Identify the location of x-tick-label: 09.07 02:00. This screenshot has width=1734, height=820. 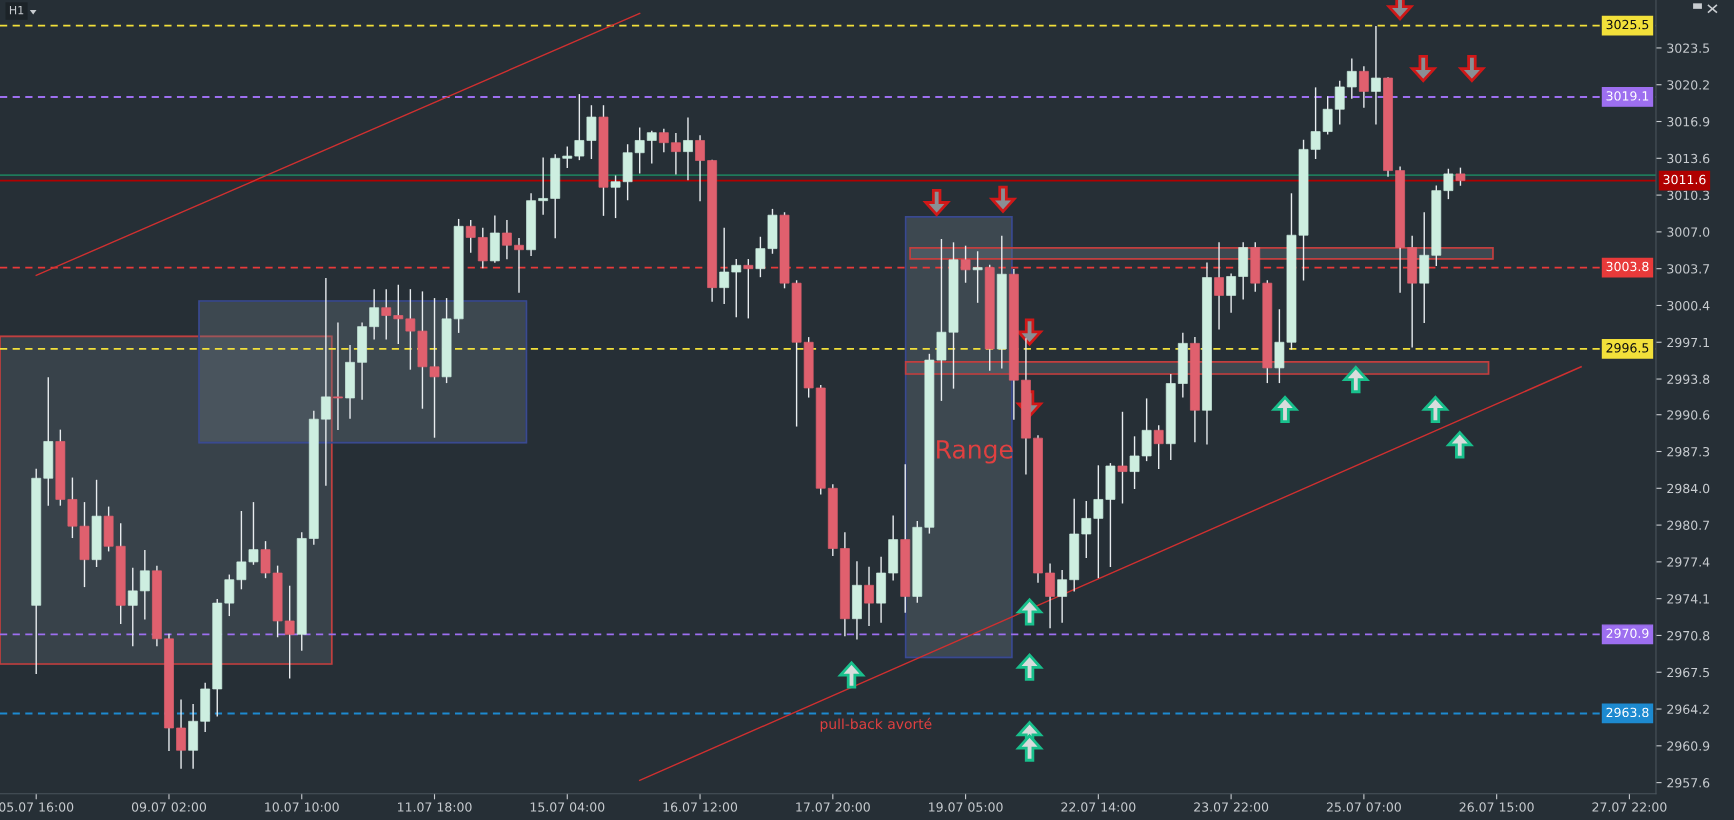
(169, 807).